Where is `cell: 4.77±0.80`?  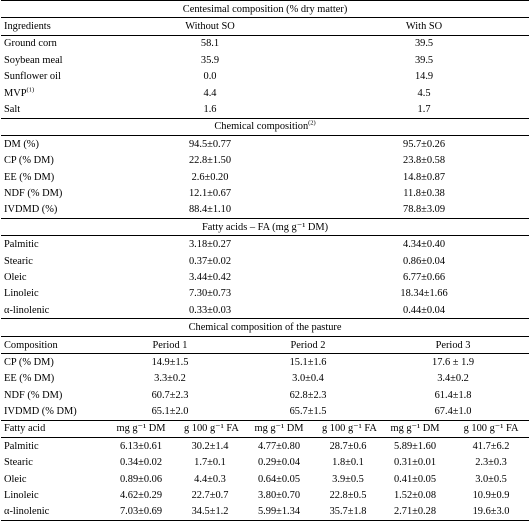 cell: 4.77±0.80 is located at coordinates (279, 446).